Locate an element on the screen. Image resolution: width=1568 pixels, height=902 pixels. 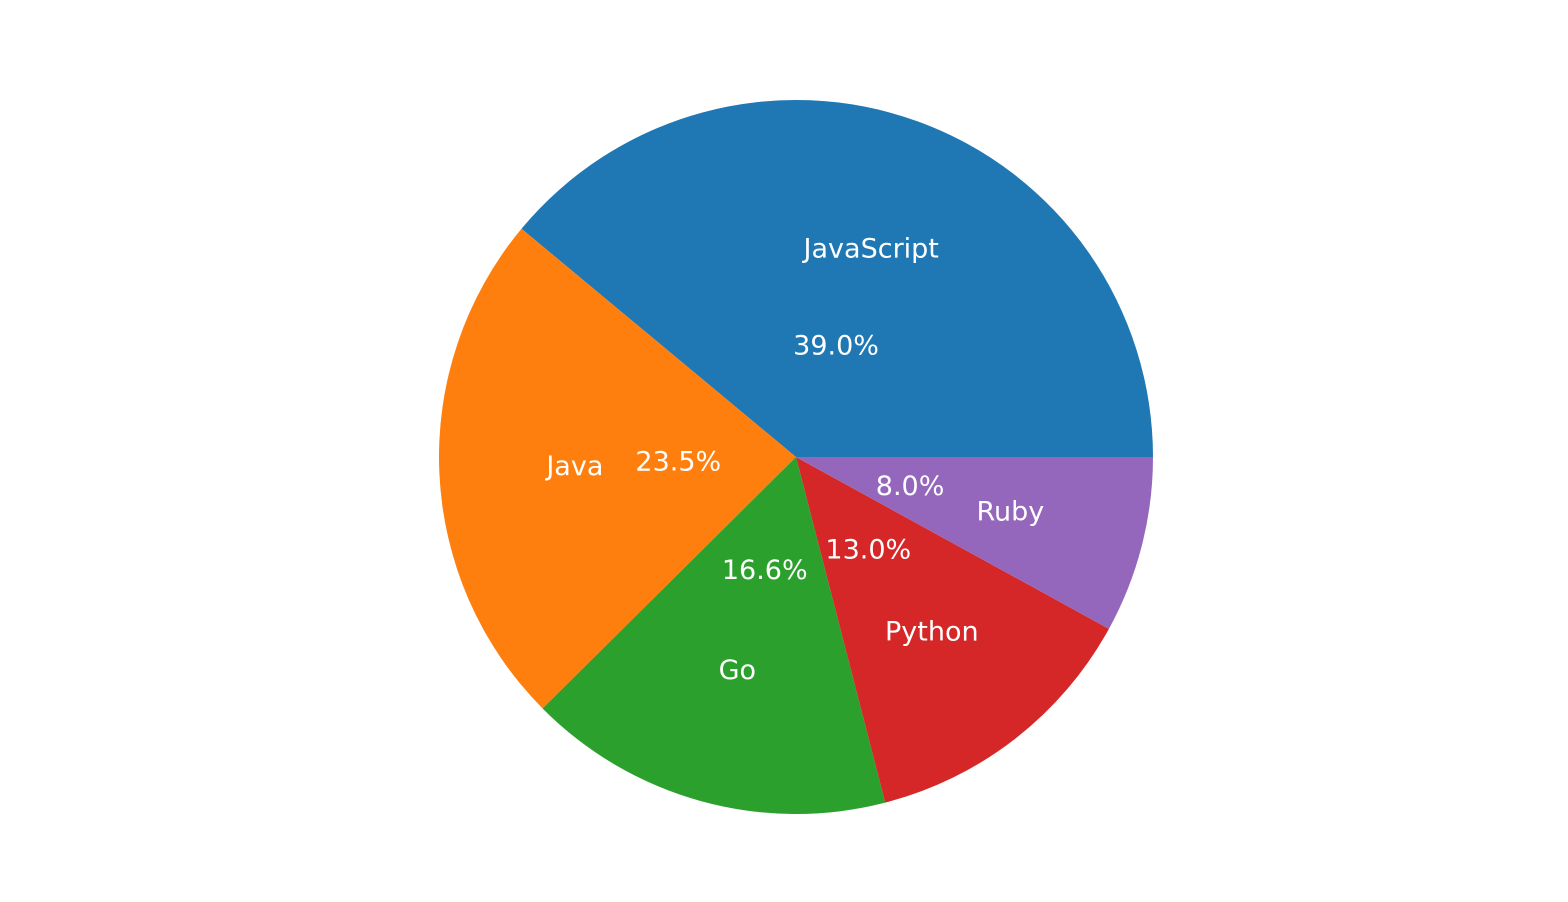
slice-label-ruby: Ruby is located at coordinates (1011, 511).